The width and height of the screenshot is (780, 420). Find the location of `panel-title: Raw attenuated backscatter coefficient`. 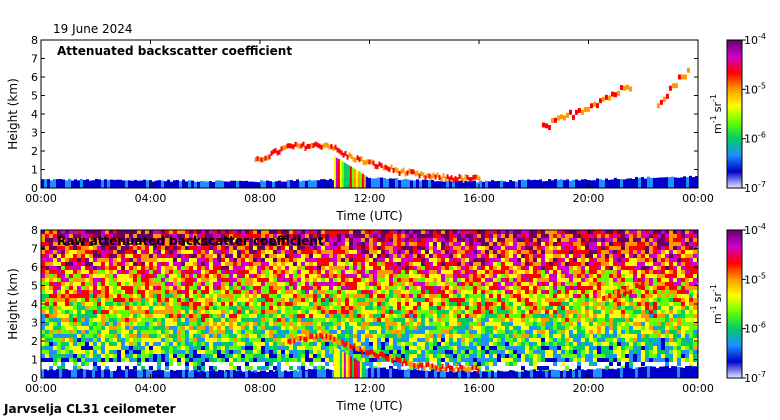

panel-title: Raw attenuated backscatter coefficient is located at coordinates (190, 241).